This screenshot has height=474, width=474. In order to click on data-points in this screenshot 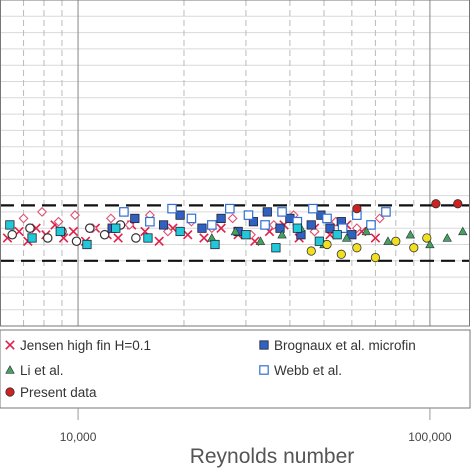, I will do `click(235, 231)`.